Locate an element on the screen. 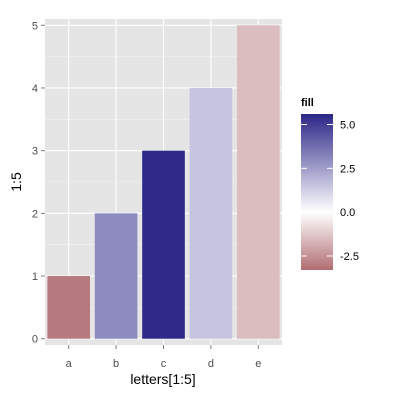 This screenshot has width=400, height=400. x-tick-label: d is located at coordinates (211, 364).